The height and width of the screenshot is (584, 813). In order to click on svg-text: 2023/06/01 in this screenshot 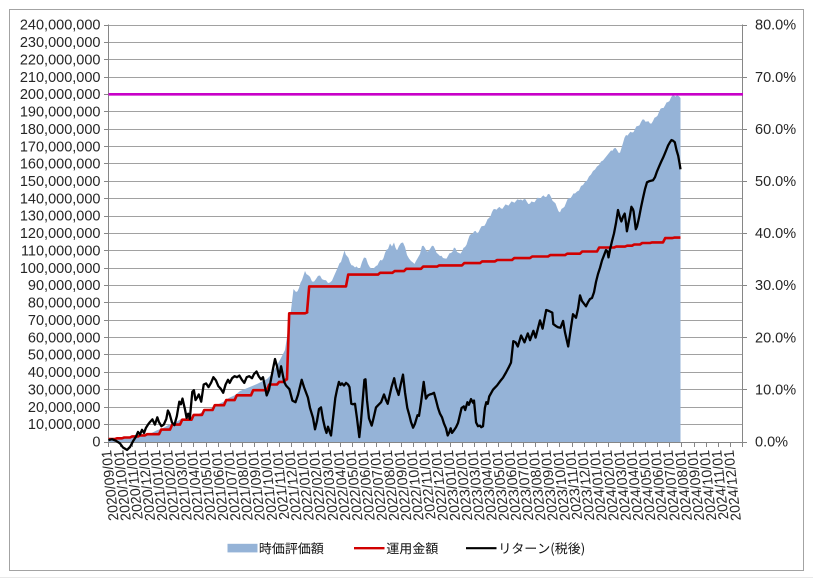, I will do `click(513, 485)`.